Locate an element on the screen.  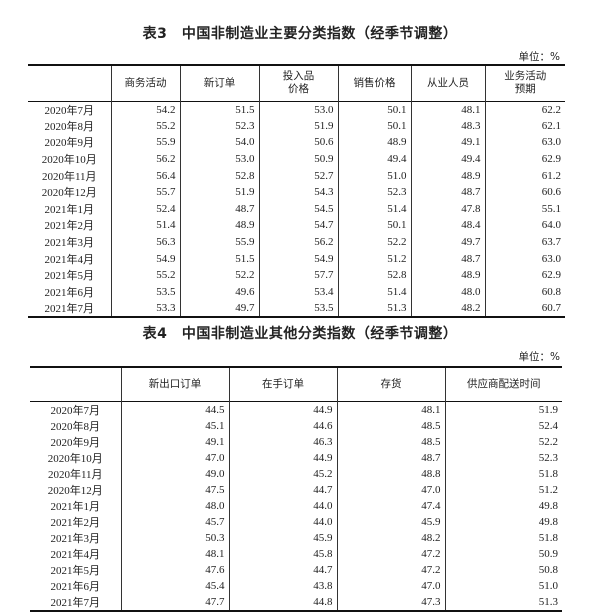
header-row: 新出口订单 在手订单 存货 供应商配送时间 is located at coordinates (296, 384).